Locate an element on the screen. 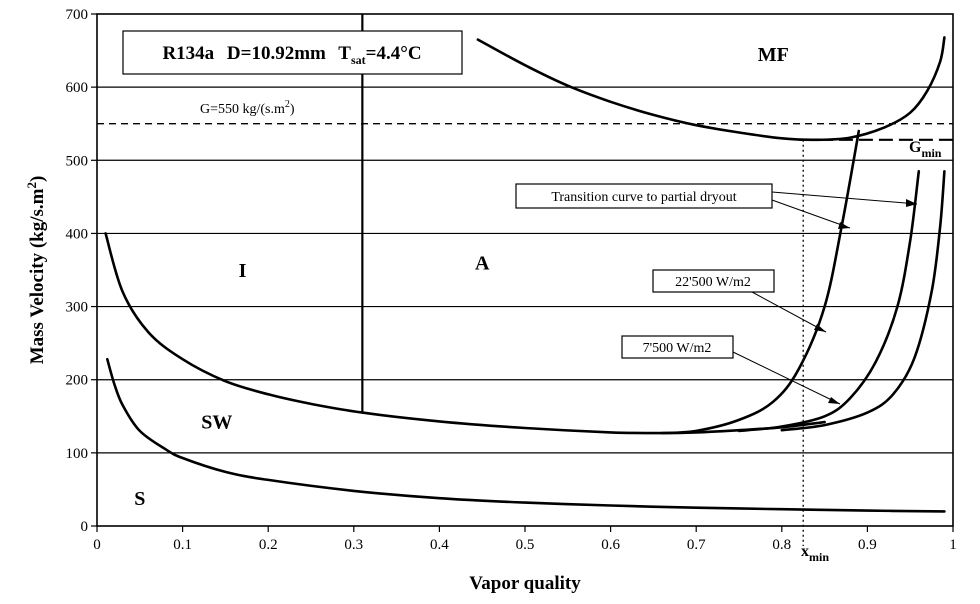 Image resolution: width=980 pixels, height=604 pixels. g550-label-main: G=550 kg/(s.m is located at coordinates (242, 109).